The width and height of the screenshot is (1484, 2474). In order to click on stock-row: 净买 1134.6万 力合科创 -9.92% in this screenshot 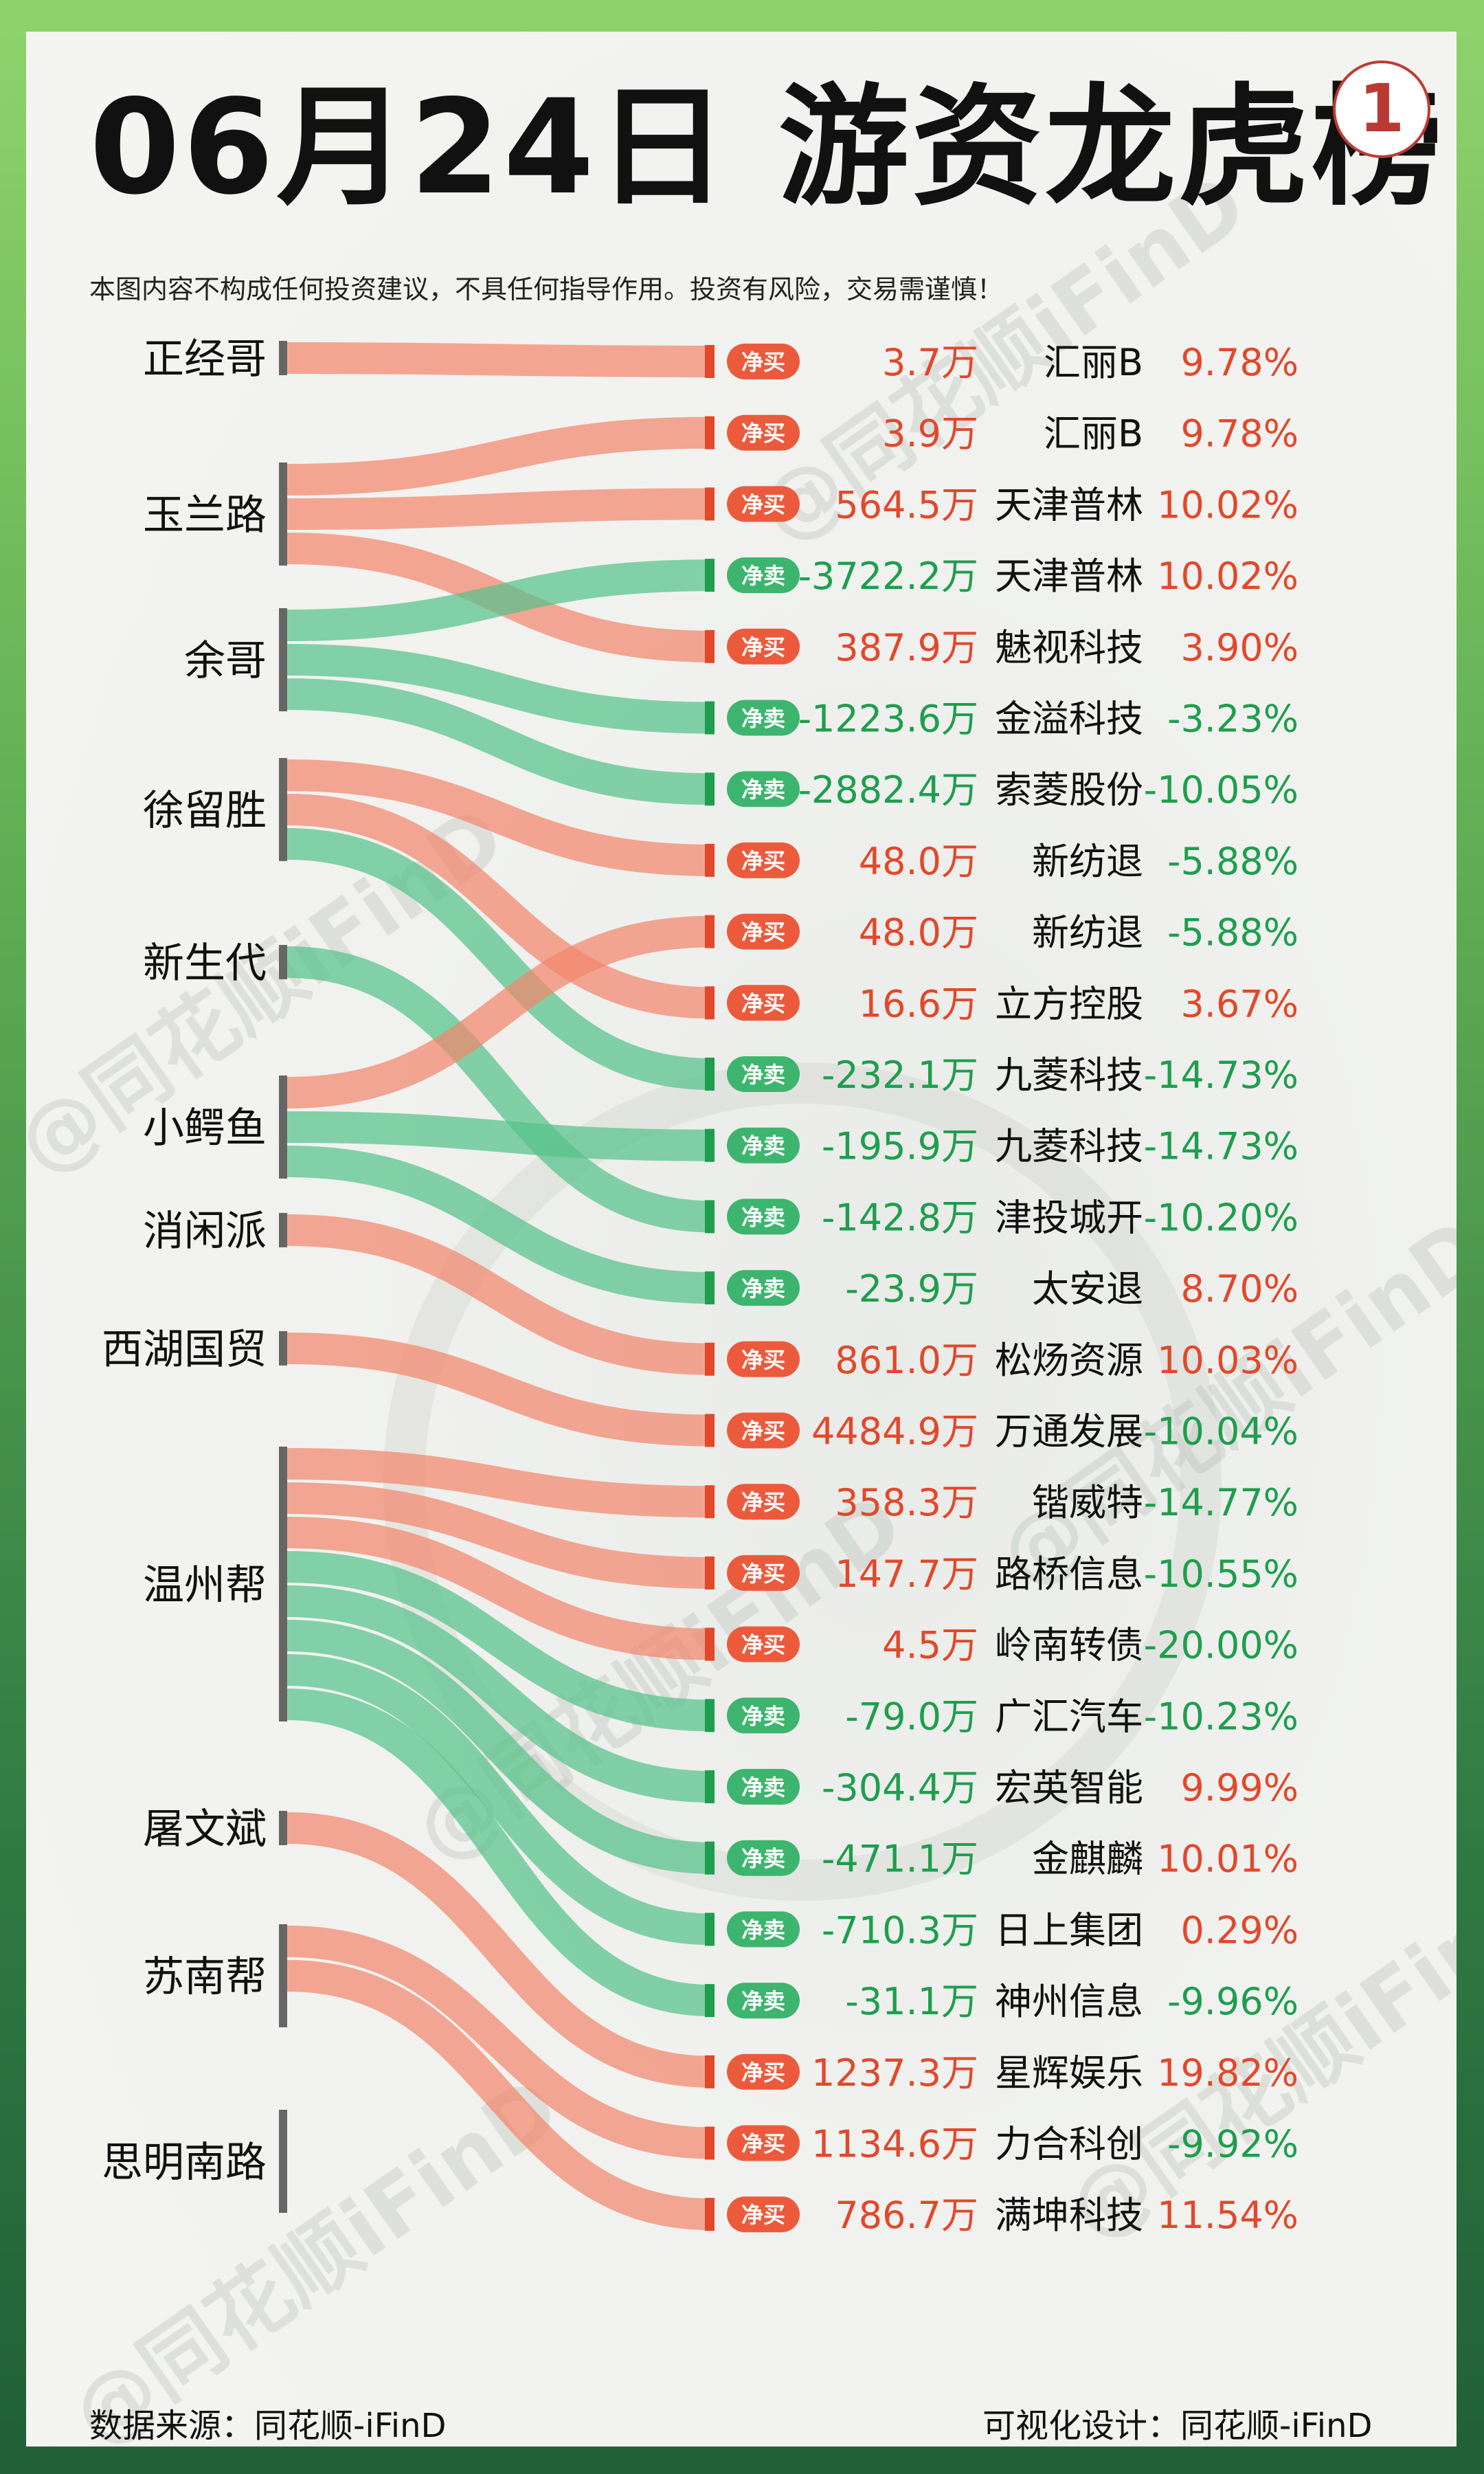, I will do `click(1002, 2144)`.